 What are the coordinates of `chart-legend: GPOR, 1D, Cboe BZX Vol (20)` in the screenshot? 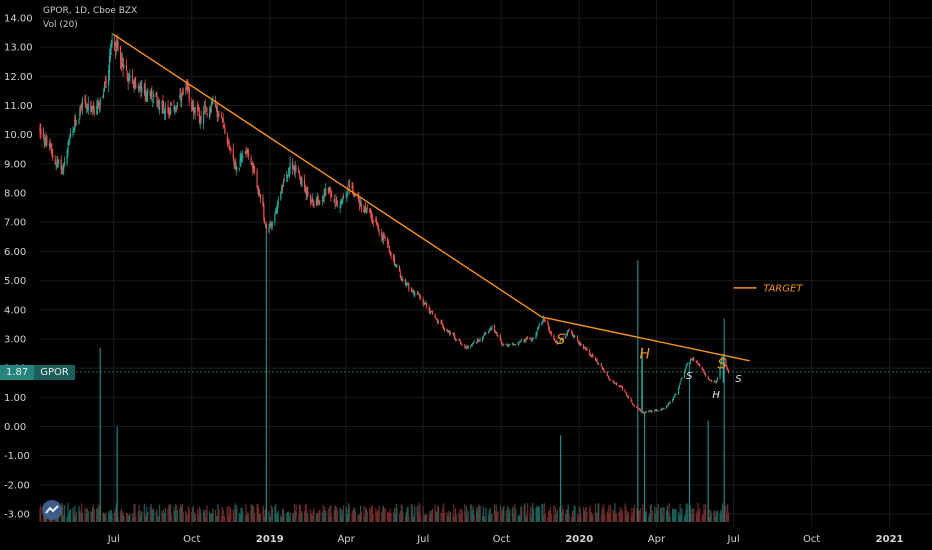 It's located at (90, 18).